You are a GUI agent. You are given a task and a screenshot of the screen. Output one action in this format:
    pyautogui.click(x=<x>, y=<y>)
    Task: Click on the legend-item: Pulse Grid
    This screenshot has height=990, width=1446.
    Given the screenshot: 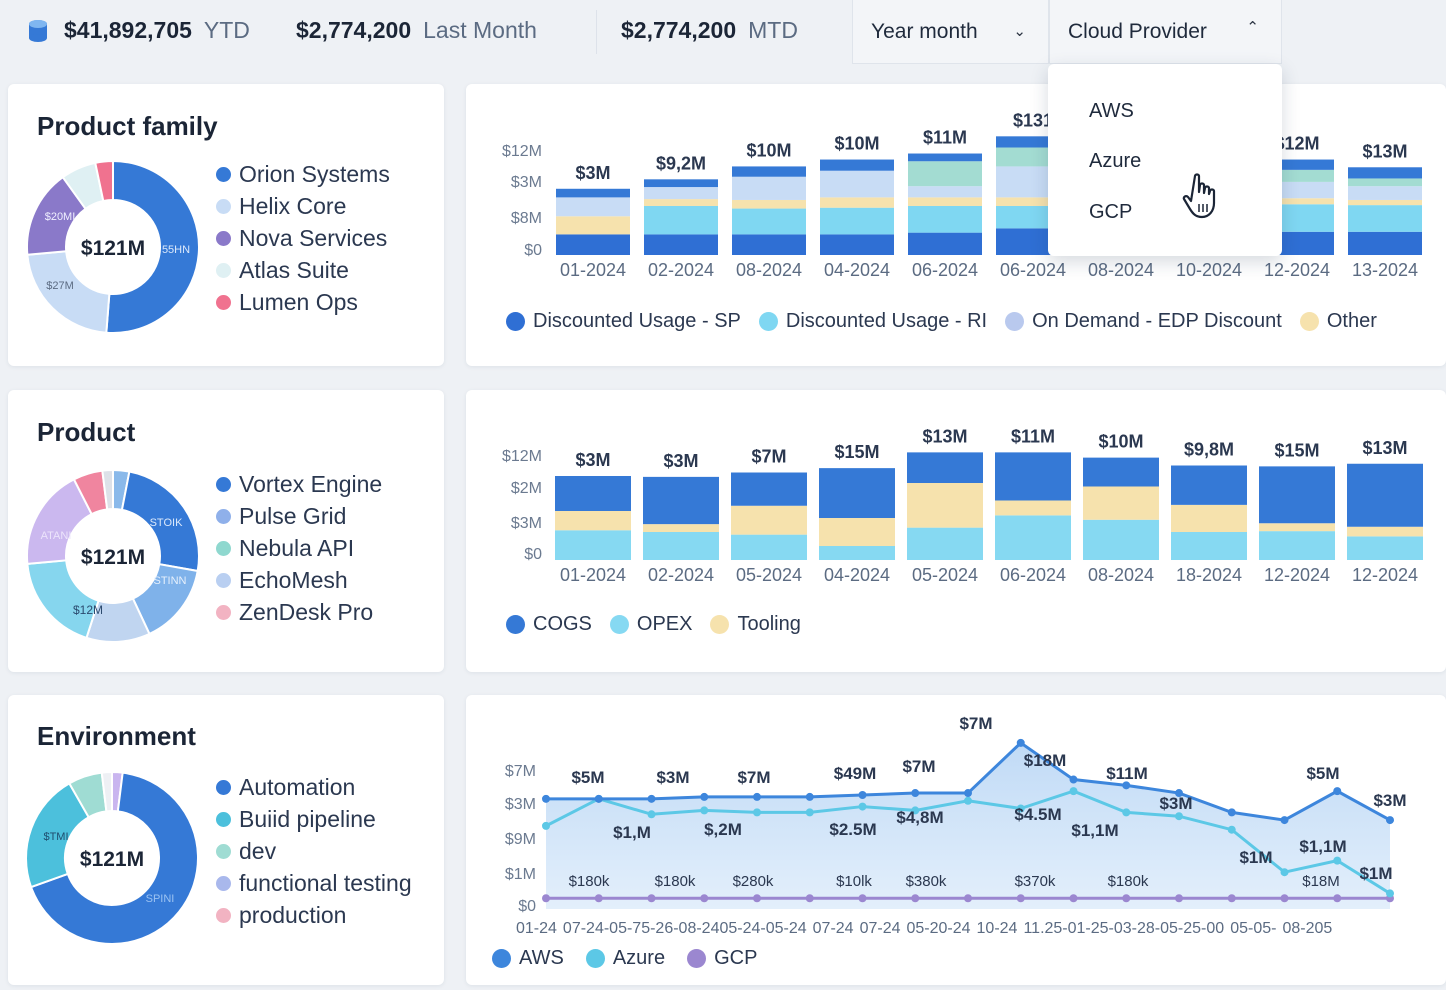 What is the action you would take?
    pyautogui.click(x=299, y=516)
    